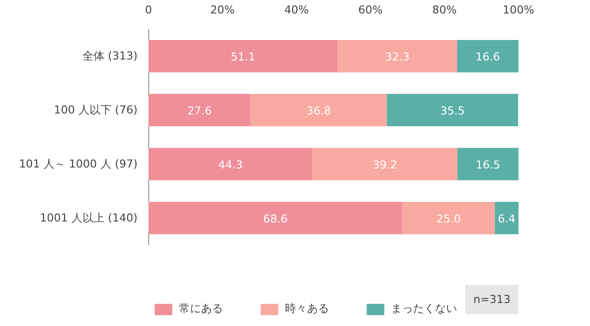  I want to click on x-tick-label: 20%, so click(222, 10).